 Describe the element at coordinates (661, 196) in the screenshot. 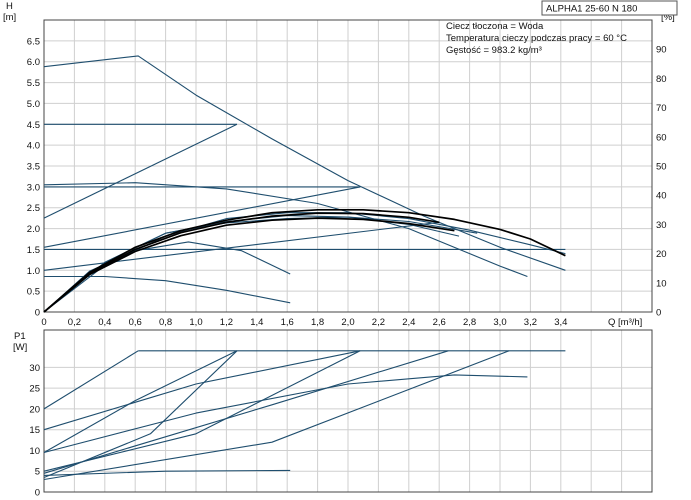

I see `y2-tick-label: 40` at that location.